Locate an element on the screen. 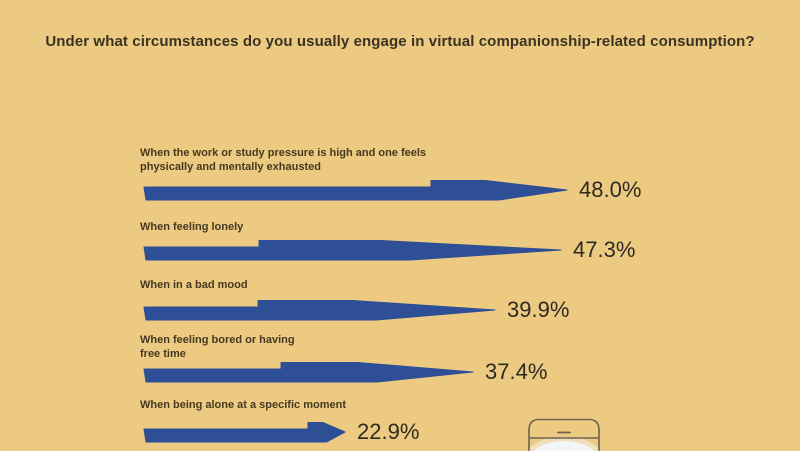  phone-icon is located at coordinates (564, 434).